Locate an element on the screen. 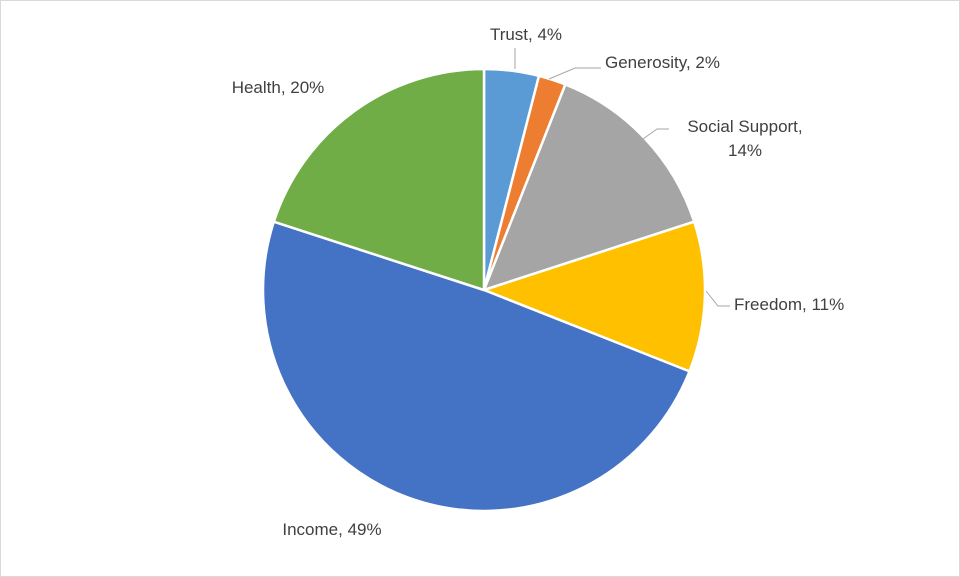  data-label-line: Trust, 4% is located at coordinates (526, 34).